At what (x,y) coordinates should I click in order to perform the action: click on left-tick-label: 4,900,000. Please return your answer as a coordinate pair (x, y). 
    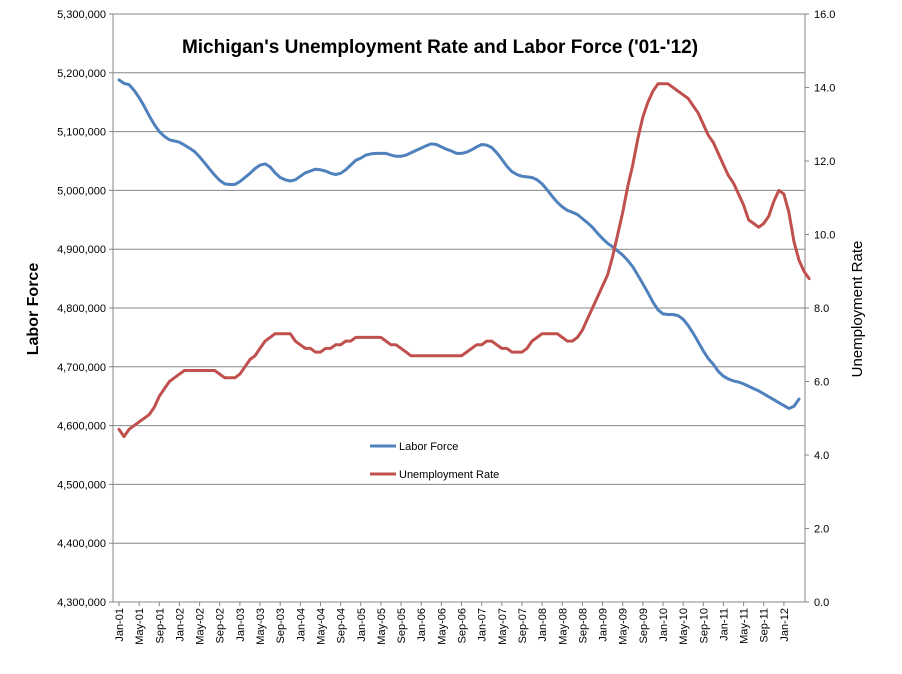
    Looking at the image, I should click on (81, 250).